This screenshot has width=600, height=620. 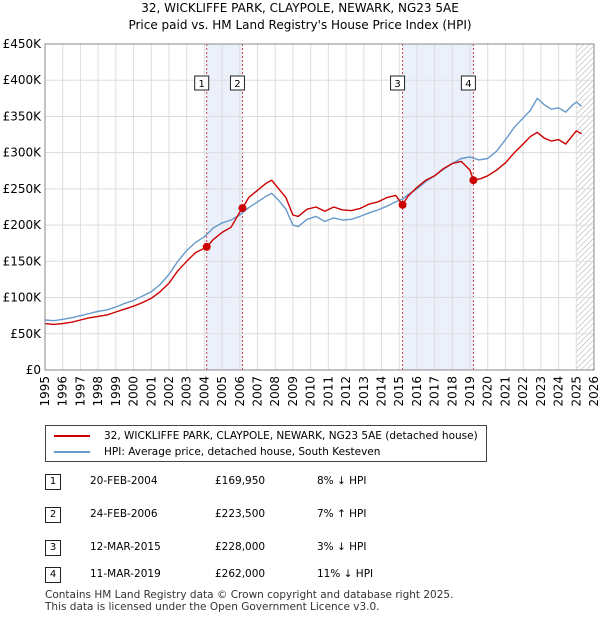 I want to click on x-tick-label: 1998, so click(x=98, y=391).